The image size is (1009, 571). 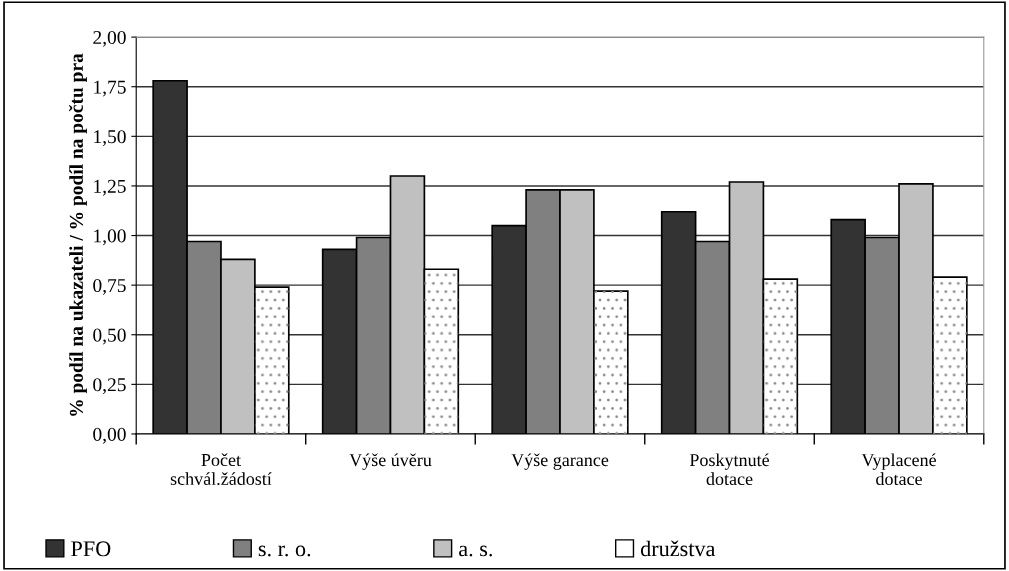 What do you see at coordinates (91, 549) in the screenshot?
I see `legend-label: PFO` at bounding box center [91, 549].